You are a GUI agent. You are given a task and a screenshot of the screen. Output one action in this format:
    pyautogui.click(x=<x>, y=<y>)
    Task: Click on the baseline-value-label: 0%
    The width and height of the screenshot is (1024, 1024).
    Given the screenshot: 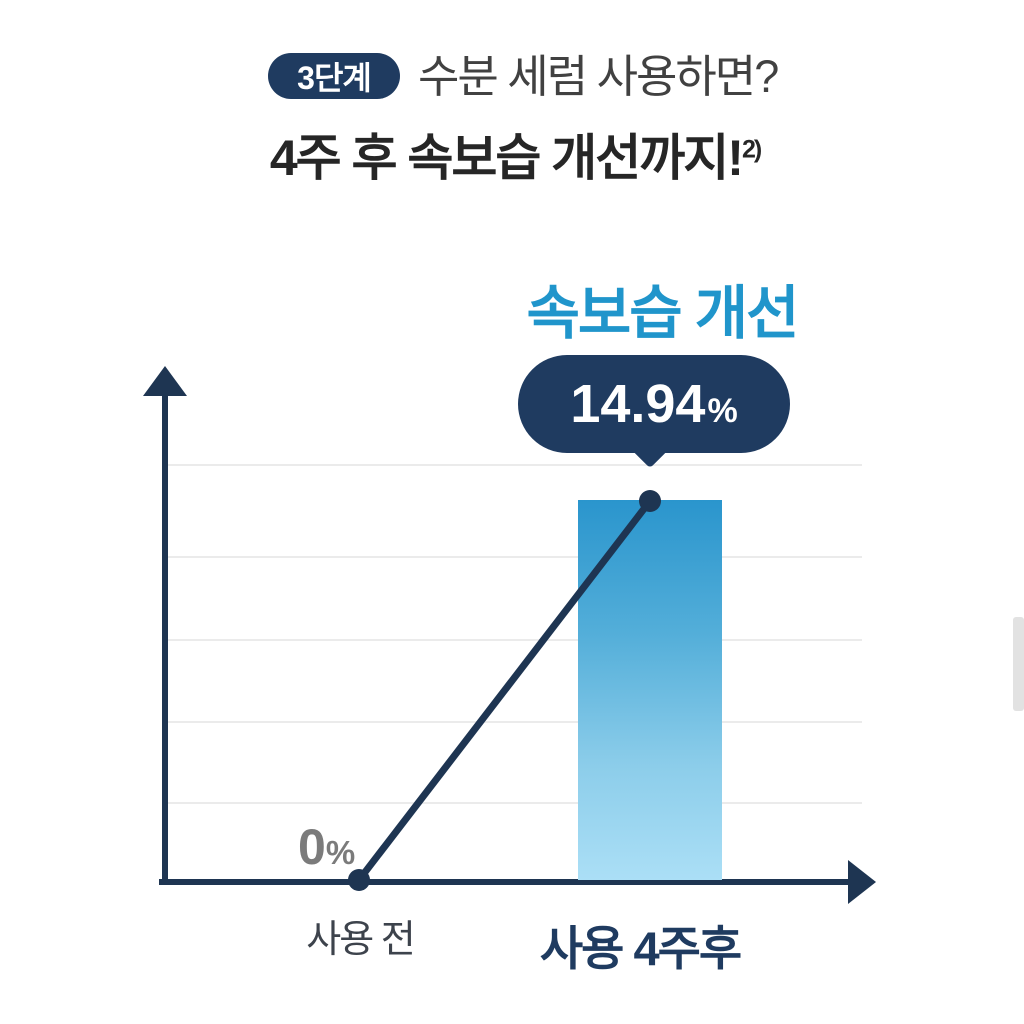 What is the action you would take?
    pyautogui.click(x=335, y=847)
    